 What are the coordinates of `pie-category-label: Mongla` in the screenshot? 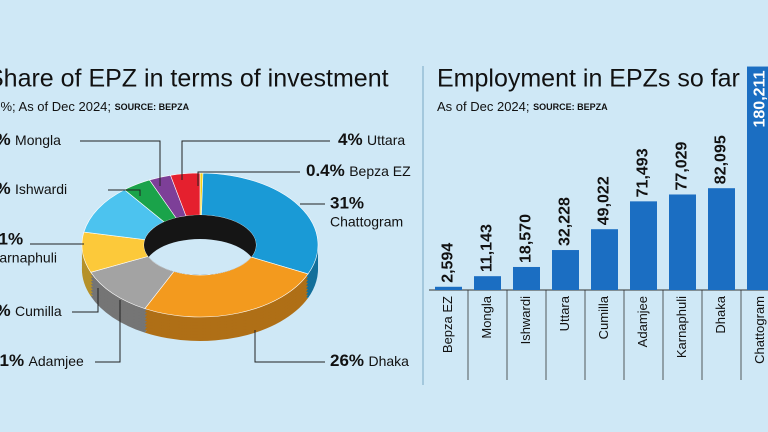 It's located at (38, 140).